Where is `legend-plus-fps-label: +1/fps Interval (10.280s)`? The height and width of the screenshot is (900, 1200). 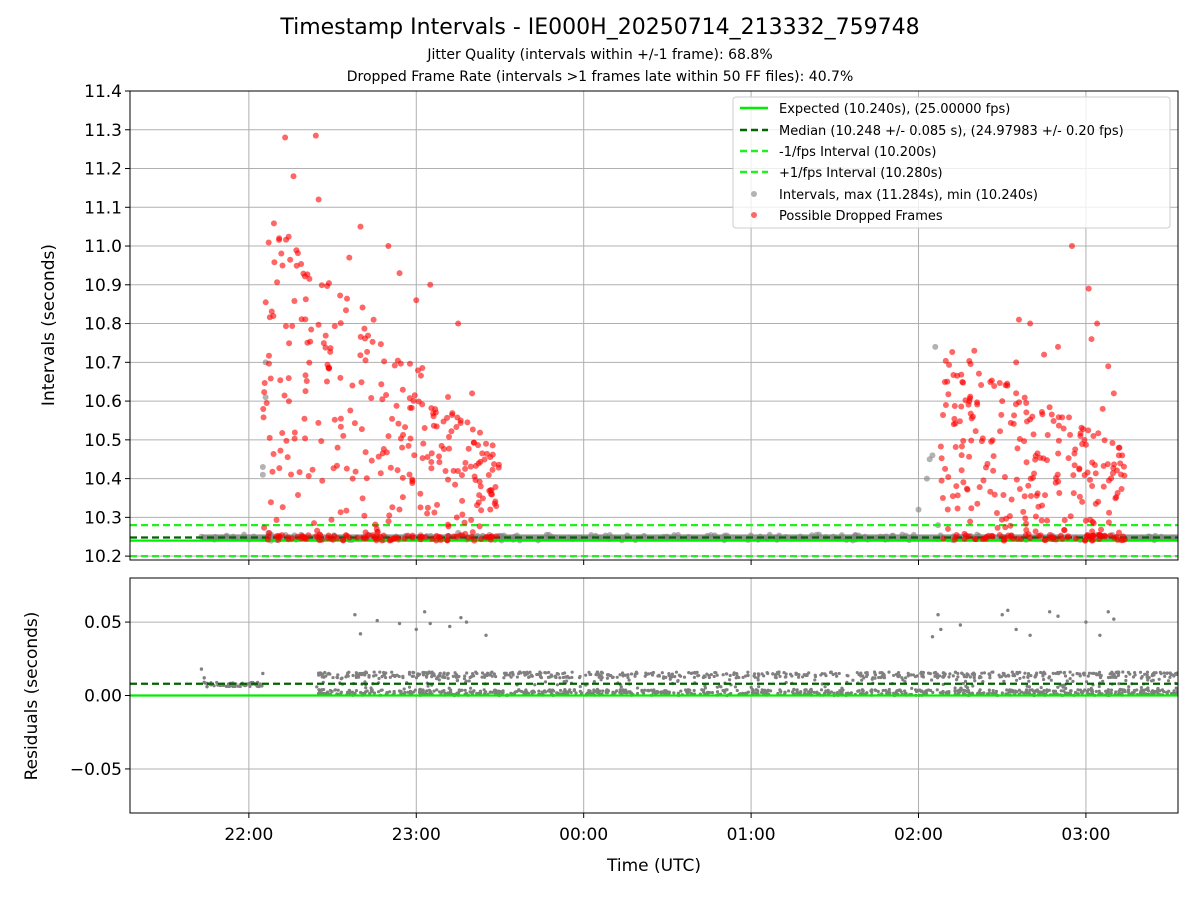
legend-plus-fps-label: +1/fps Interval (10.280s) is located at coordinates (861, 173).